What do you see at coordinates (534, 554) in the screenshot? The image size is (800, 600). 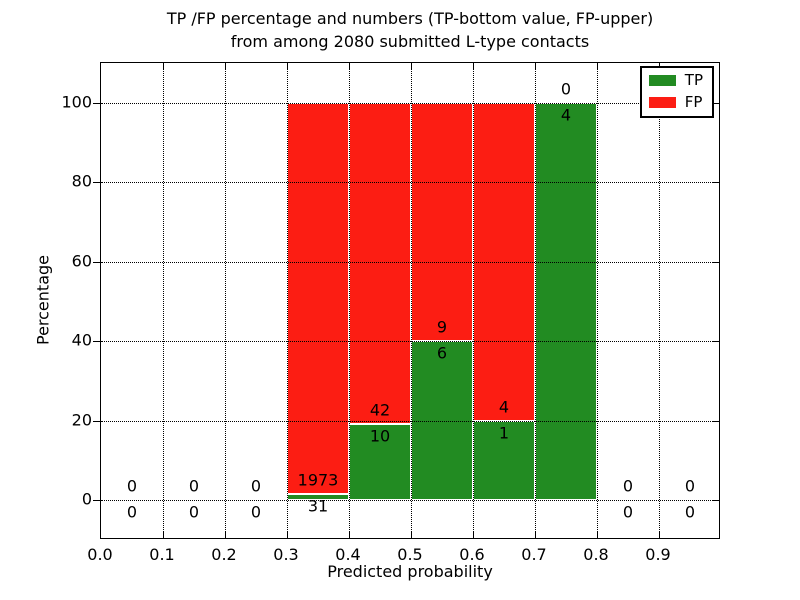 I see `x-tick-label: 0.7` at bounding box center [534, 554].